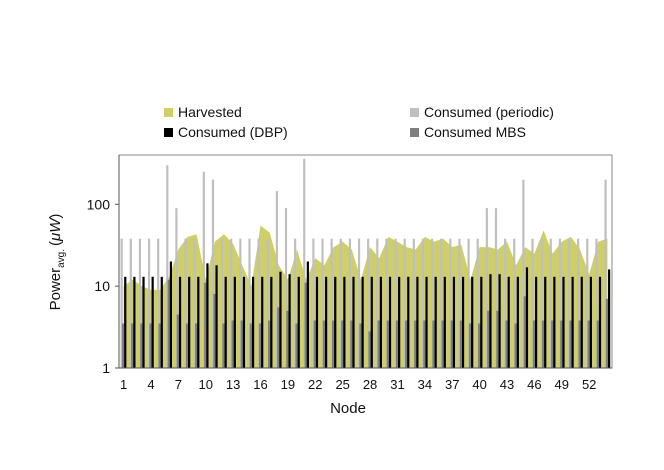 Image resolution: width=664 pixels, height=470 pixels. I want to click on y-tick-label: 100, so click(99, 204).